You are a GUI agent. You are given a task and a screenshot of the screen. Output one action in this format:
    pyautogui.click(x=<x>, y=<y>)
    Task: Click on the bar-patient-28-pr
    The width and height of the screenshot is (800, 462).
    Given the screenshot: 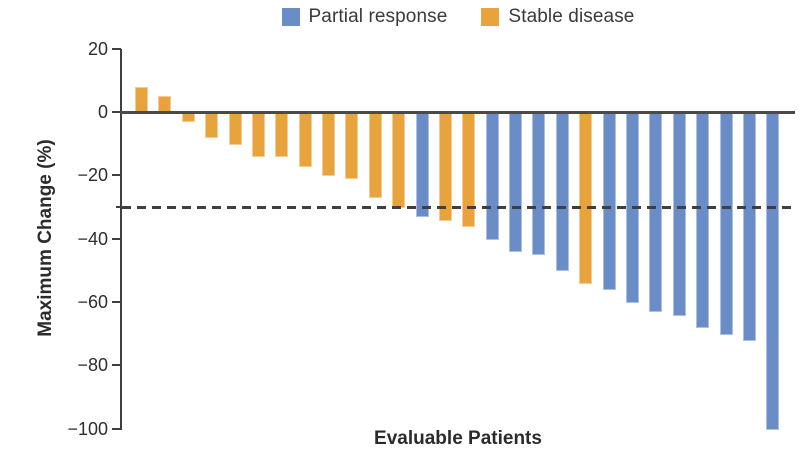 What is the action you would take?
    pyautogui.click(x=772, y=271)
    